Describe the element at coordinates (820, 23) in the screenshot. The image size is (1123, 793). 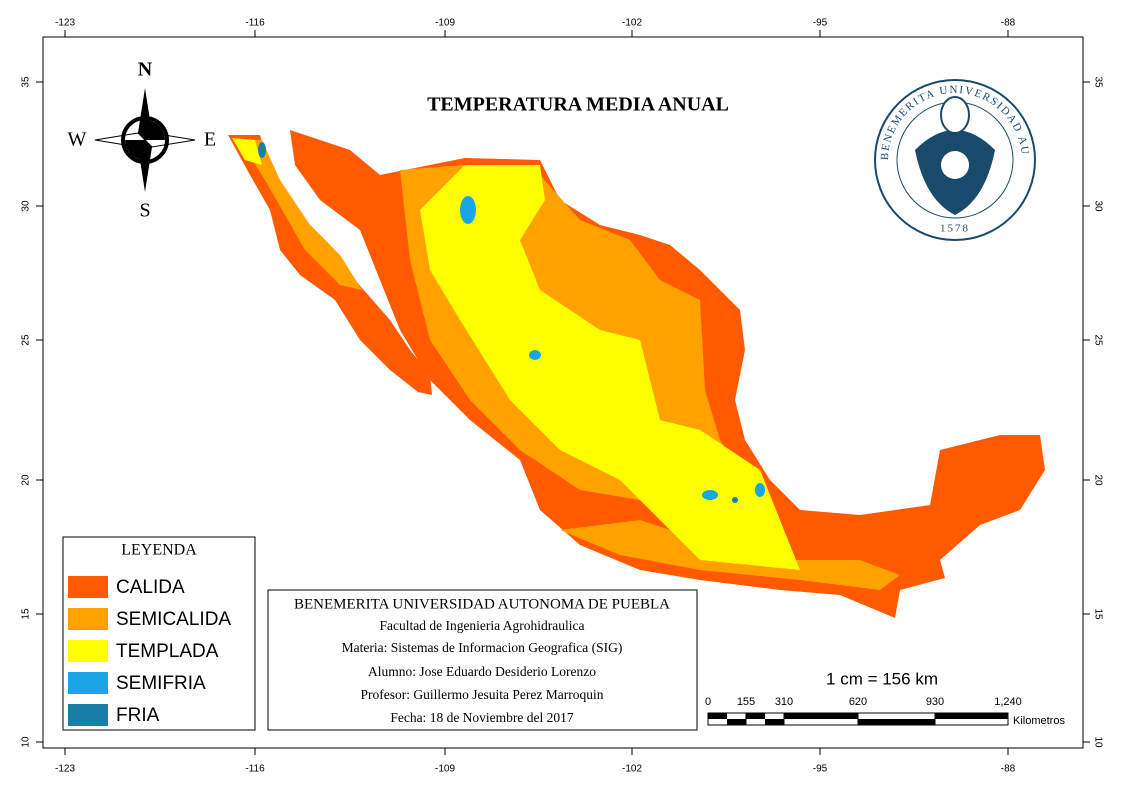
I see `lon-label-top: -95` at that location.